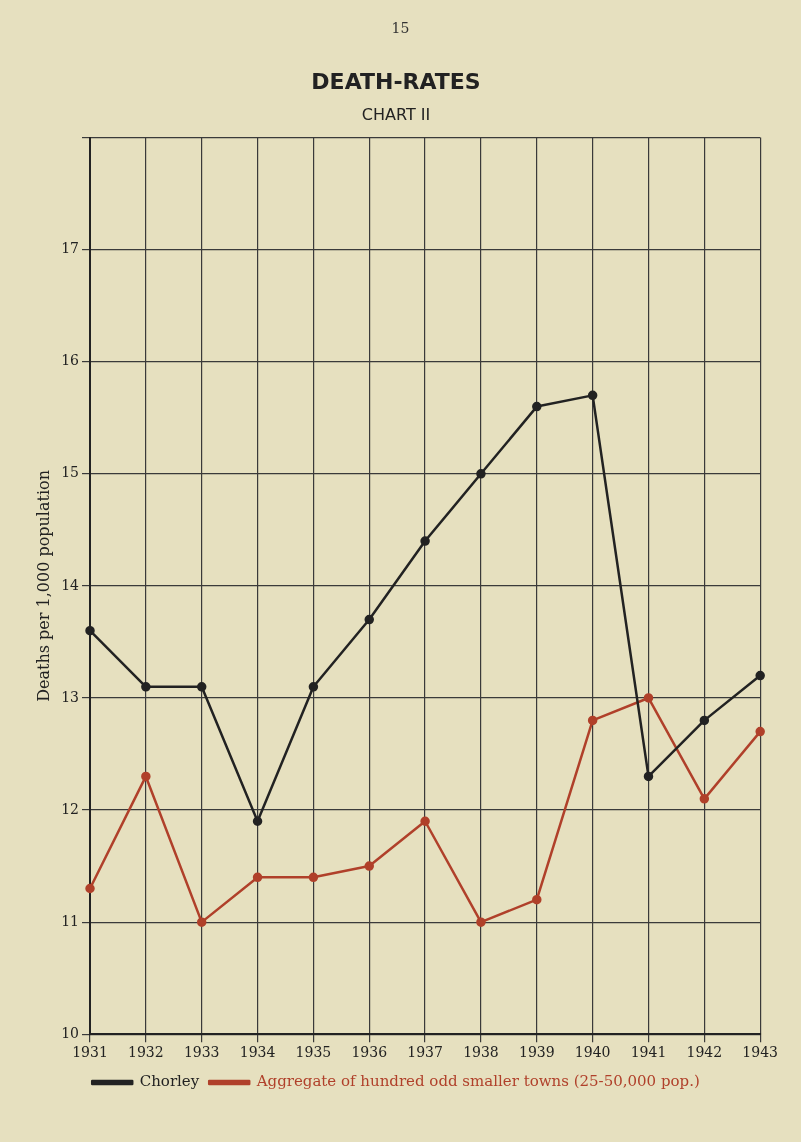 This screenshot has height=1142, width=801. I want to click on chart-title: DEATH-RATES, so click(395, 81).